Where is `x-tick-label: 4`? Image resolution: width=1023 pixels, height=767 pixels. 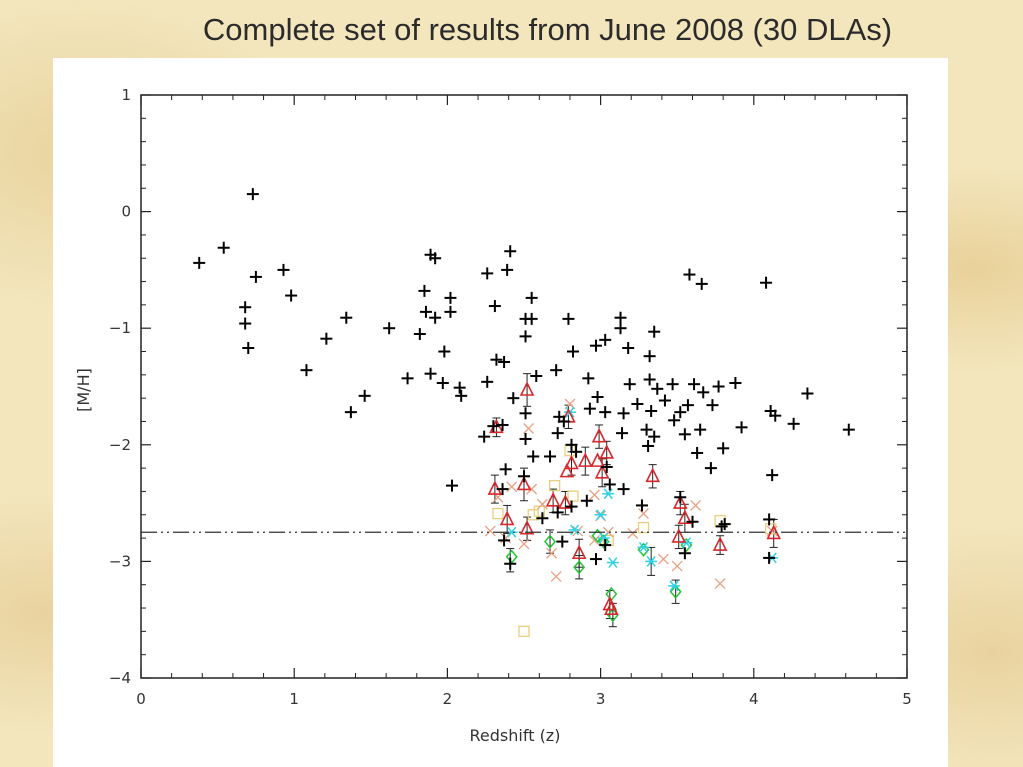
x-tick-label: 4 is located at coordinates (754, 699).